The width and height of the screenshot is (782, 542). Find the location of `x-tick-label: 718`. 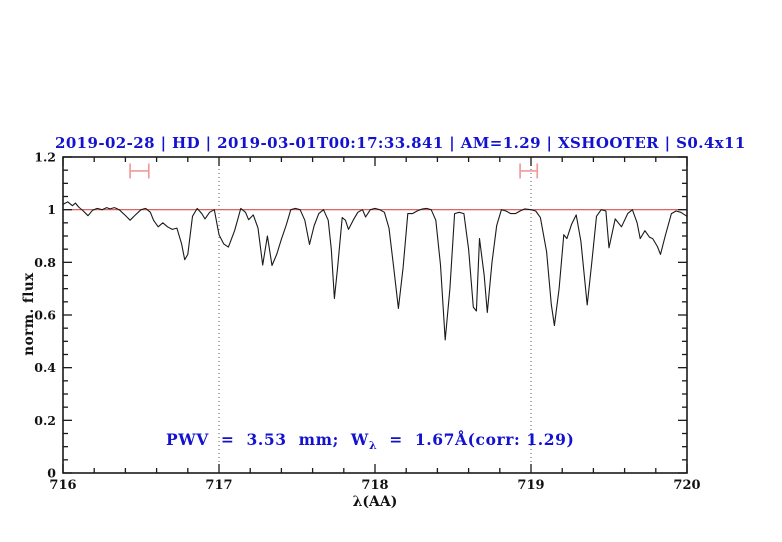

x-tick-label: 718 is located at coordinates (374, 485).